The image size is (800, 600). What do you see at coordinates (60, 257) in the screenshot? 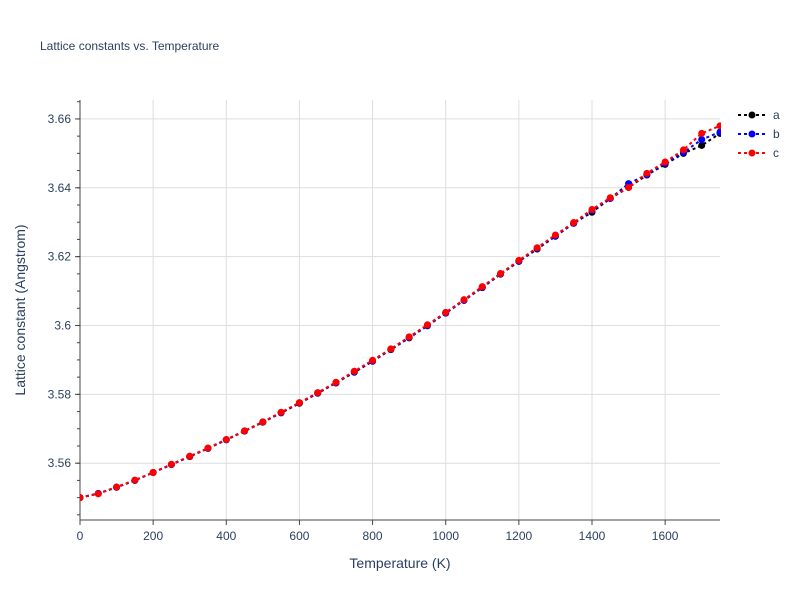
I see `y-tick-label: 3.62` at bounding box center [60, 257].